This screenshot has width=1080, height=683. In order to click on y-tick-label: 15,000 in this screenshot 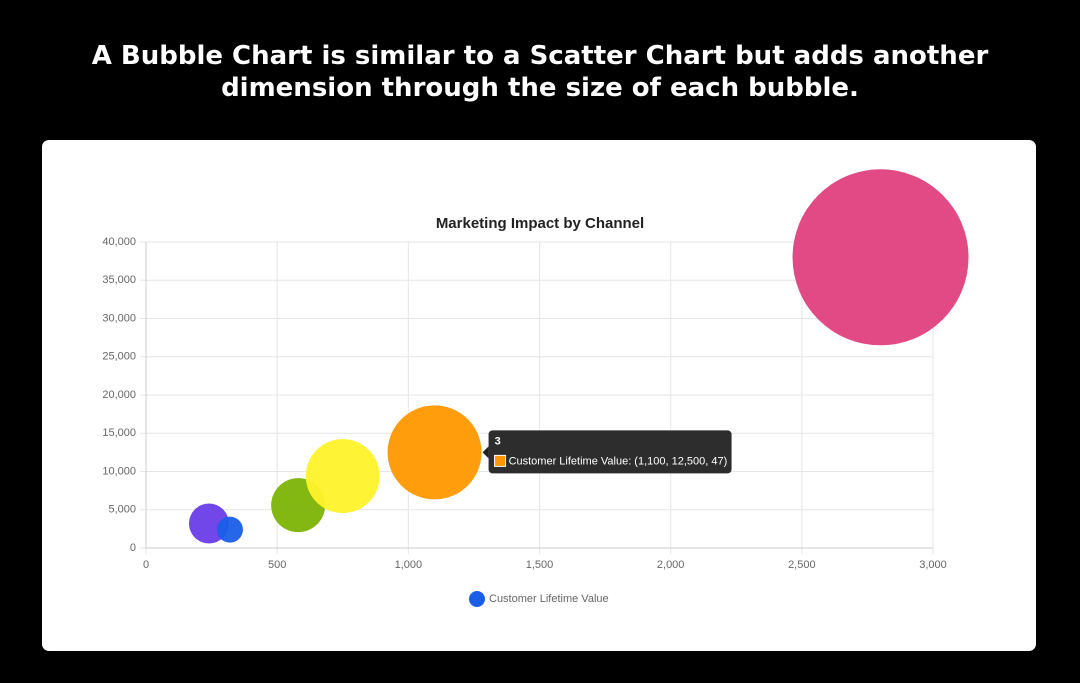, I will do `click(119, 433)`.